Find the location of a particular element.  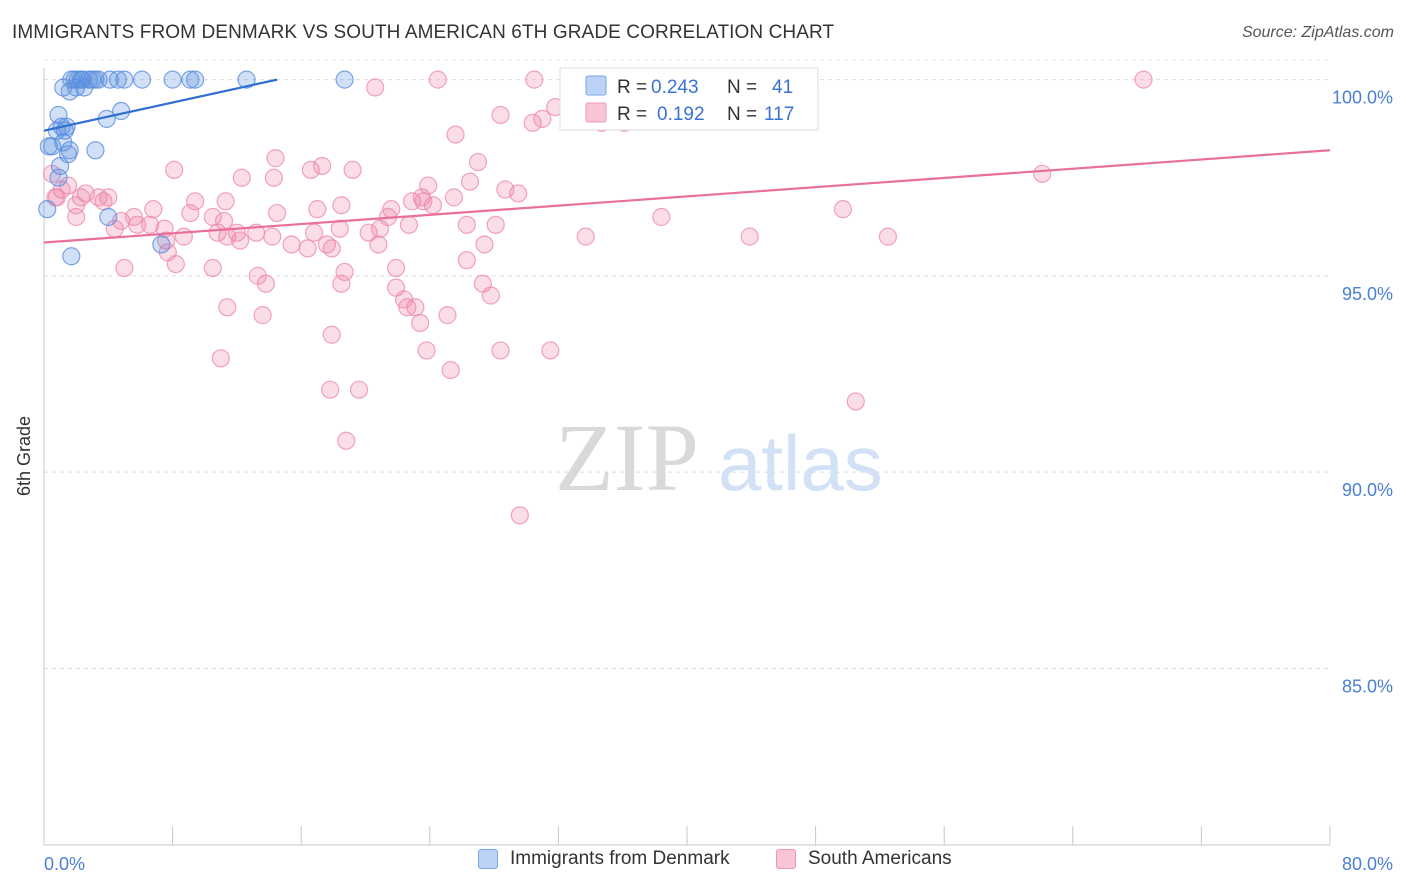

legend-swatch-denmark is located at coordinates (488, 859).